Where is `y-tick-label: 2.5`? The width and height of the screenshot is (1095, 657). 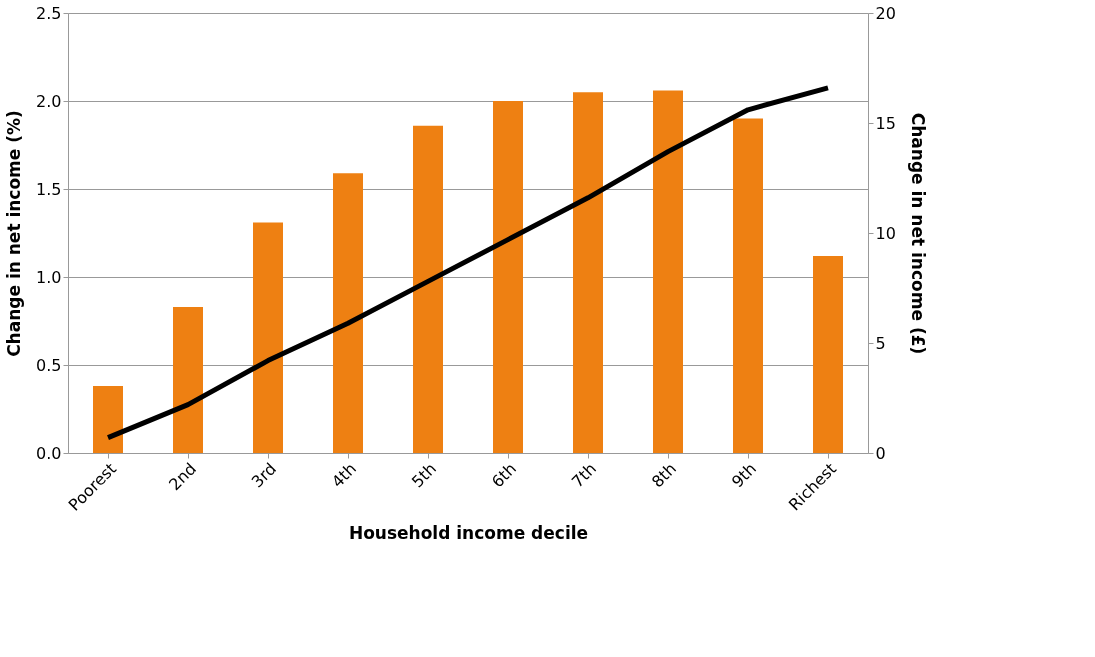
y-tick-label: 2.5 is located at coordinates (49, 13).